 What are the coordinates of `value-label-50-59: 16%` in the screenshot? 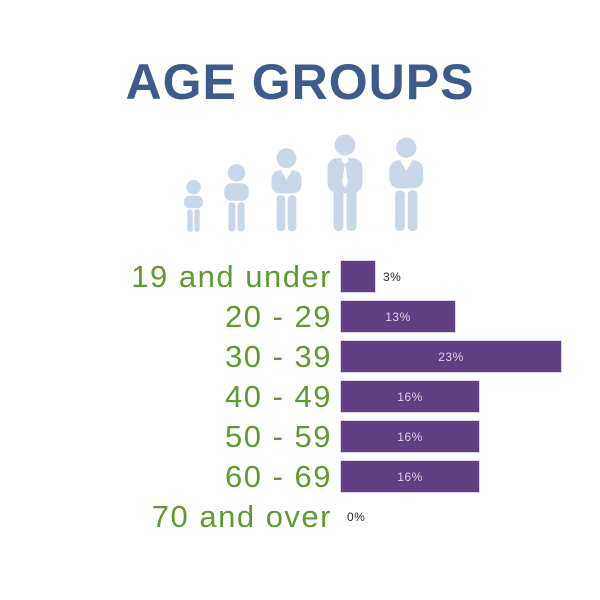 It's located at (410, 436).